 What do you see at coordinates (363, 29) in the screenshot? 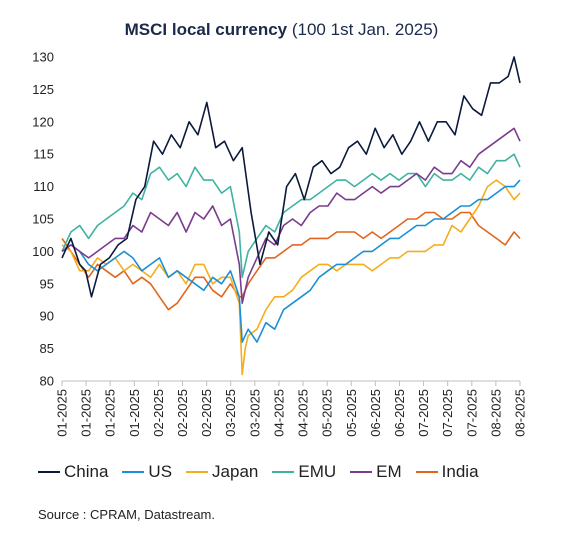
I see `chart-title-rest: (100 1st Jan. 2025)` at bounding box center [363, 29].